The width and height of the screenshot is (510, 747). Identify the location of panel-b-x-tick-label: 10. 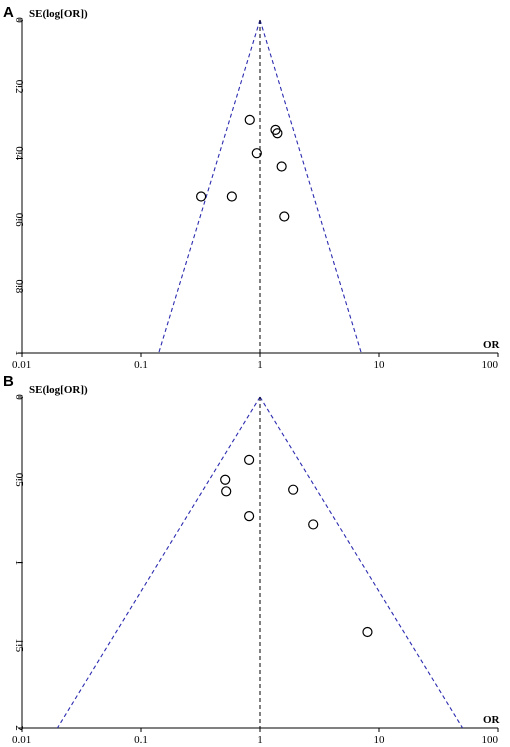
(380, 740).